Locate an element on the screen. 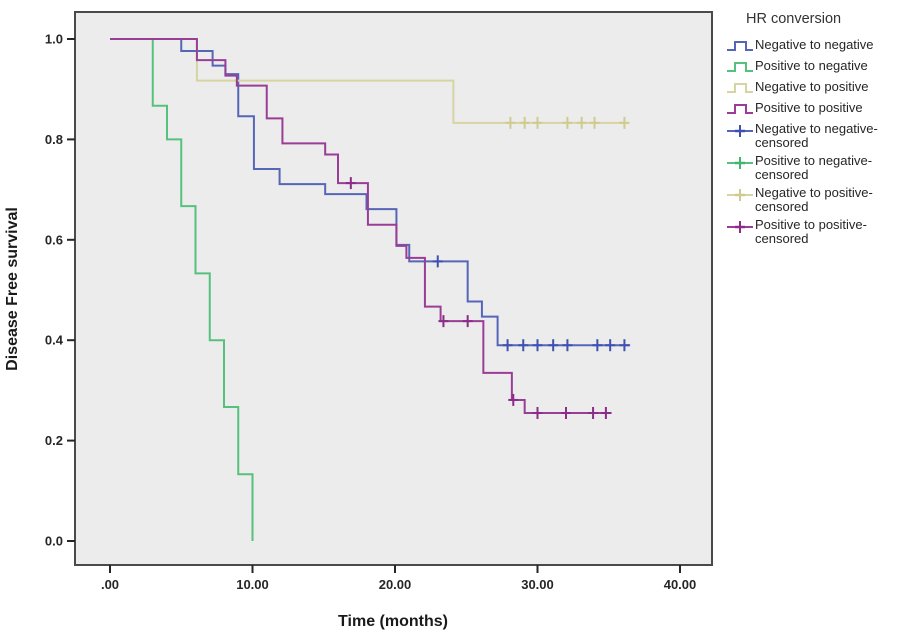 This screenshot has height=637, width=909. legend-item-label: Negative to positive is located at coordinates (812, 86).